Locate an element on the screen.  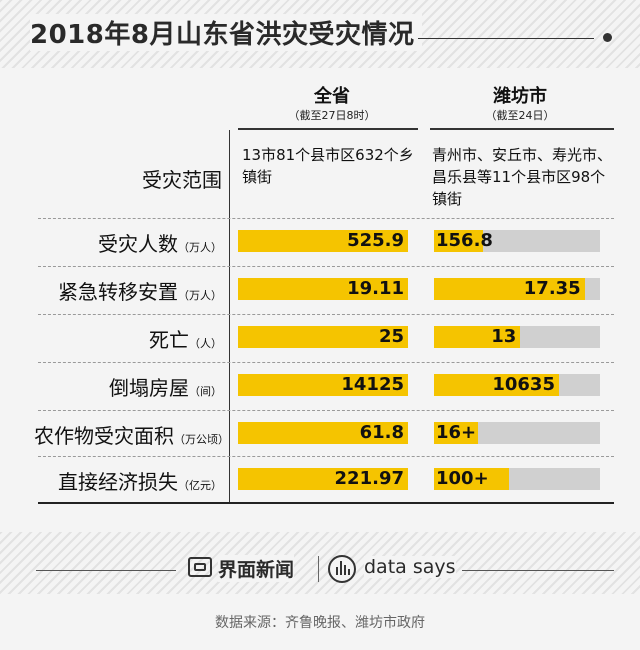
bar-value-province: 61.8 is located at coordinates (381, 432).